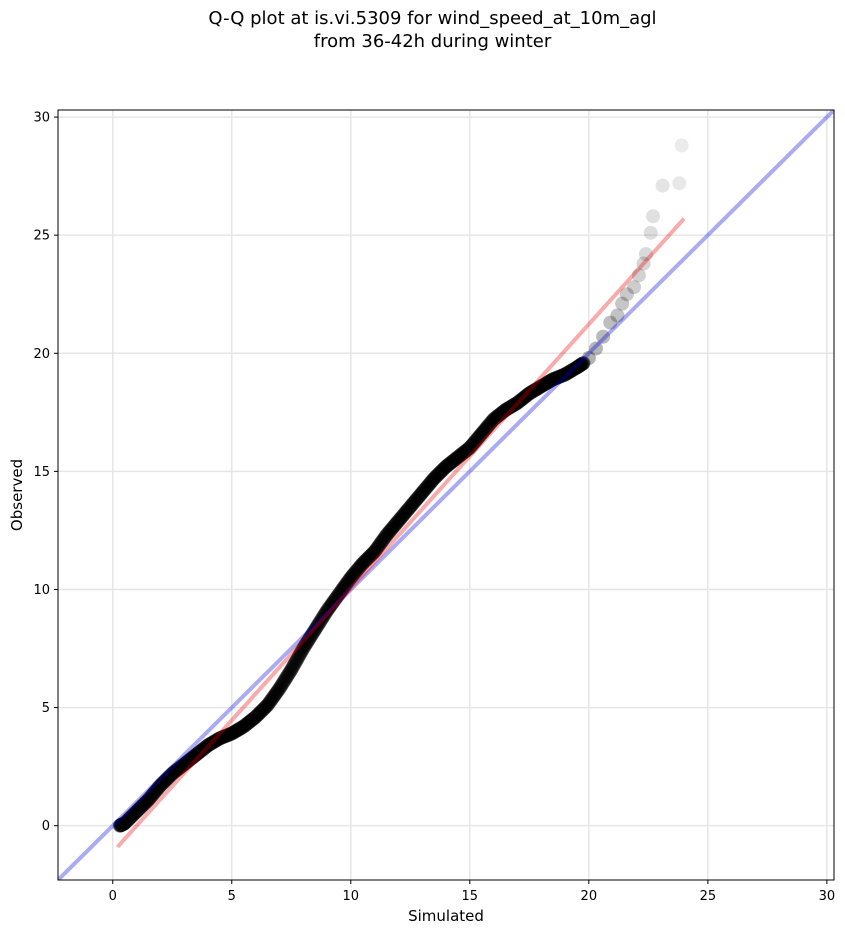  What do you see at coordinates (232, 896) in the screenshot?
I see `x-tick-label: 5` at bounding box center [232, 896].